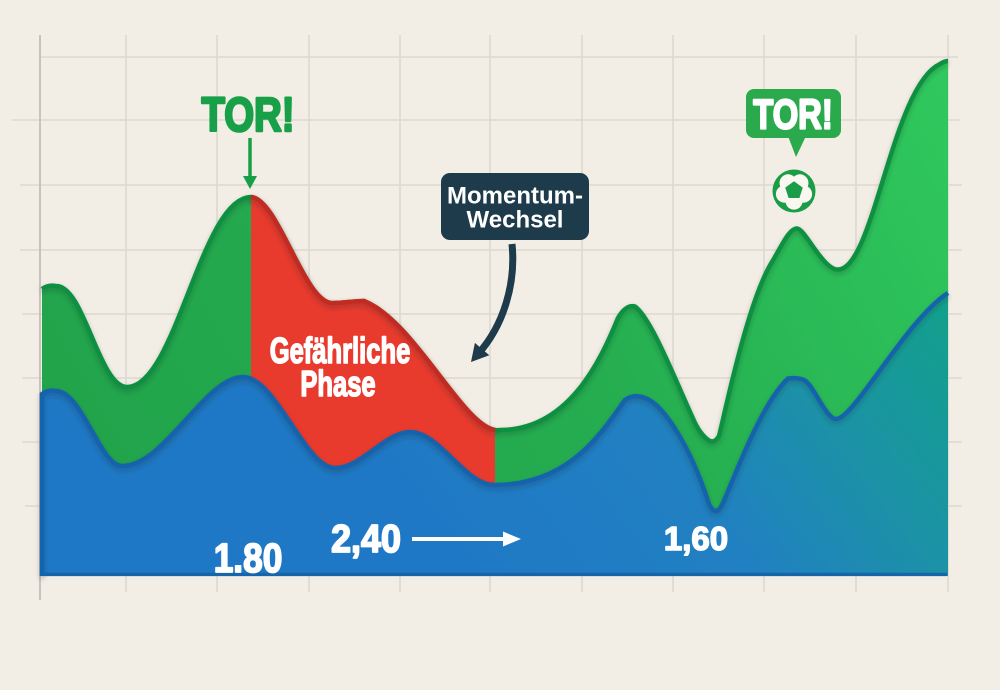 The width and height of the screenshot is (1000, 690). I want to click on svg-text: Phase, so click(337, 384).